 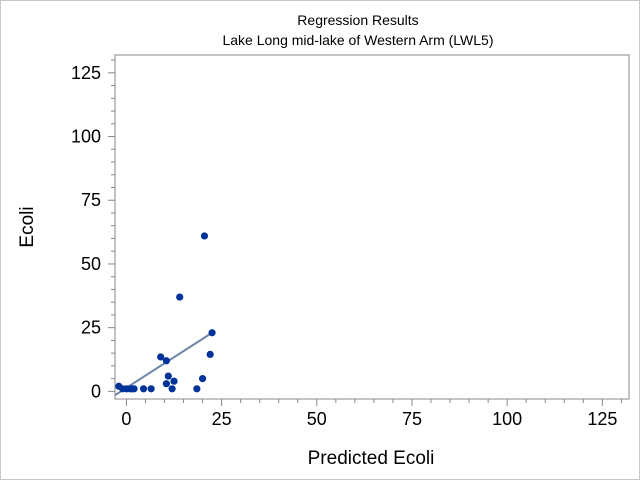 What do you see at coordinates (91, 264) in the screenshot?
I see `y-tick-label: 50` at bounding box center [91, 264].